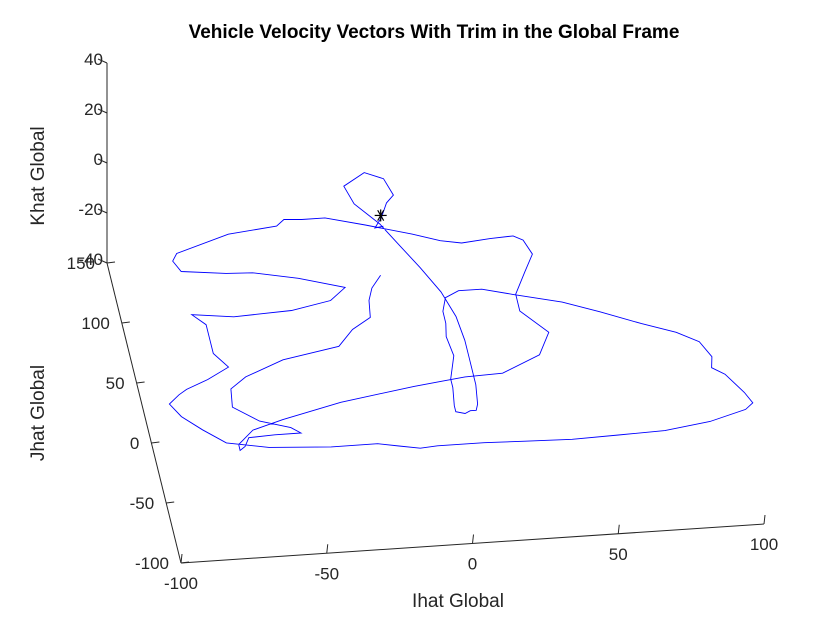  What do you see at coordinates (380, 215) in the screenshot?
I see `start-marker` at bounding box center [380, 215].